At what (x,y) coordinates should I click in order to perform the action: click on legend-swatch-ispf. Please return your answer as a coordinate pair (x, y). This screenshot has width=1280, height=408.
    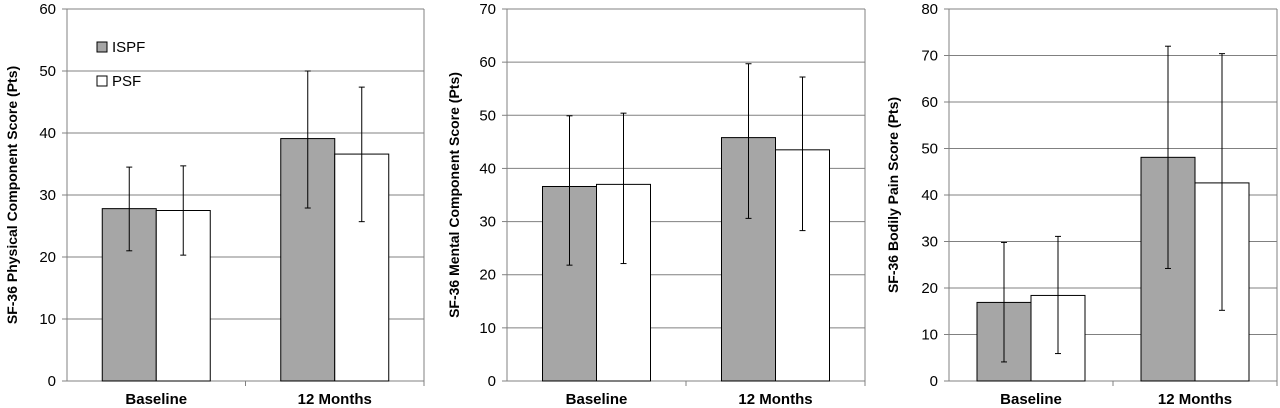
    Looking at the image, I should click on (102, 47).